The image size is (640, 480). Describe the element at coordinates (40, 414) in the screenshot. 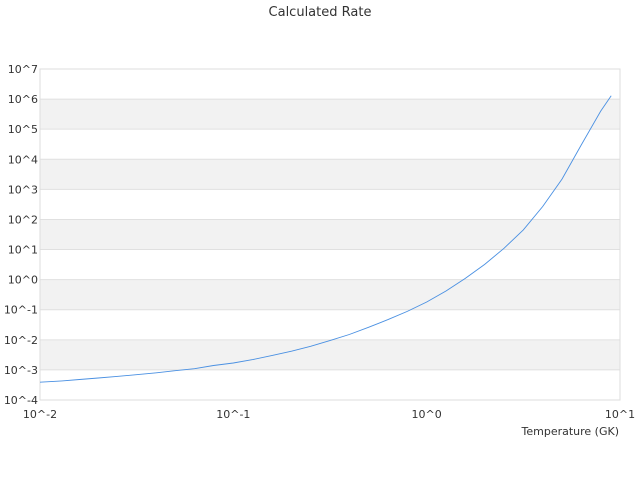

I see `x-tick-label: 10^-2` at that location.